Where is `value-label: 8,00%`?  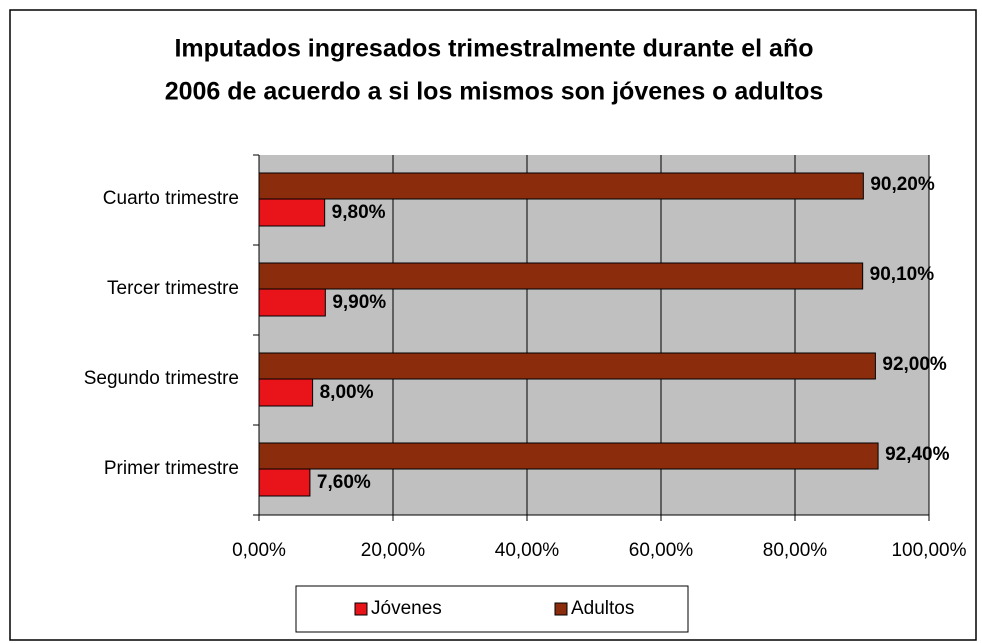
value-label: 8,00% is located at coordinates (347, 392).